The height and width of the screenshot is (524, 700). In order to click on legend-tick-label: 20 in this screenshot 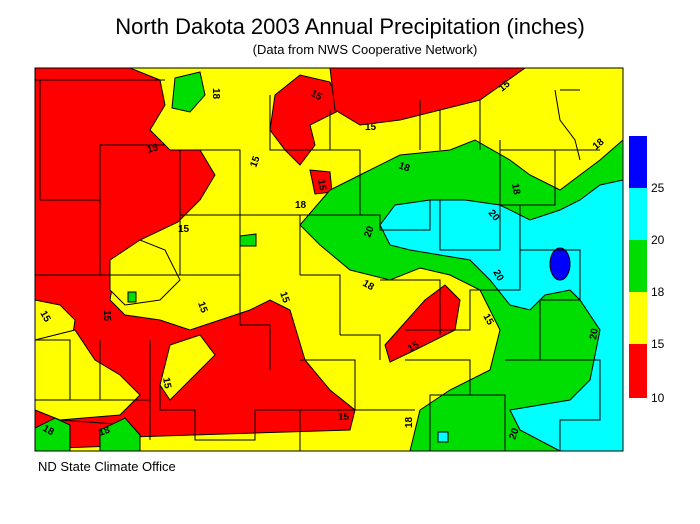, I will do `click(658, 240)`.